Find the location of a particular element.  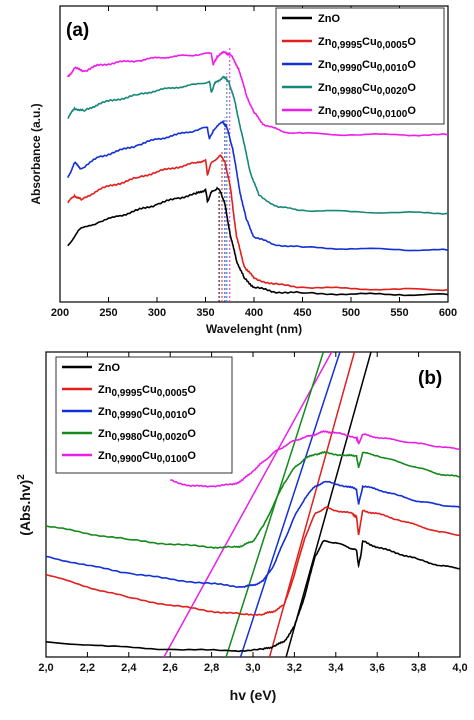

x-tick-label-a-2: 300 is located at coordinates (157, 313).